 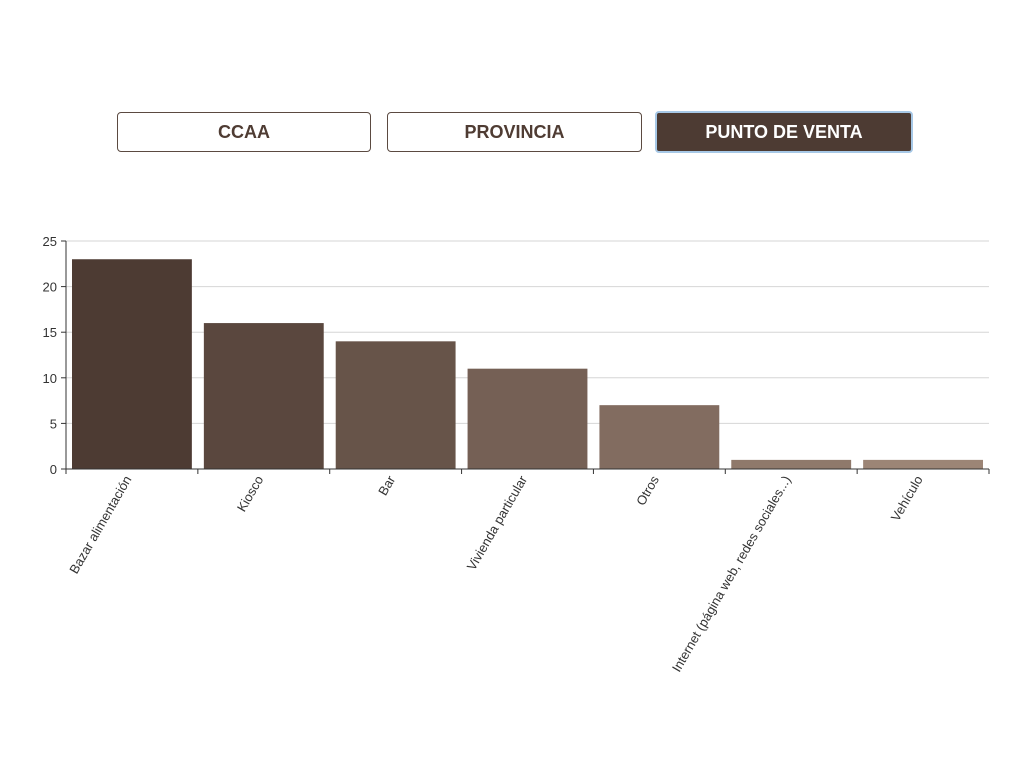 I want to click on x-tick-label: Internet (página web, redes sociales...), so click(x=731, y=574).